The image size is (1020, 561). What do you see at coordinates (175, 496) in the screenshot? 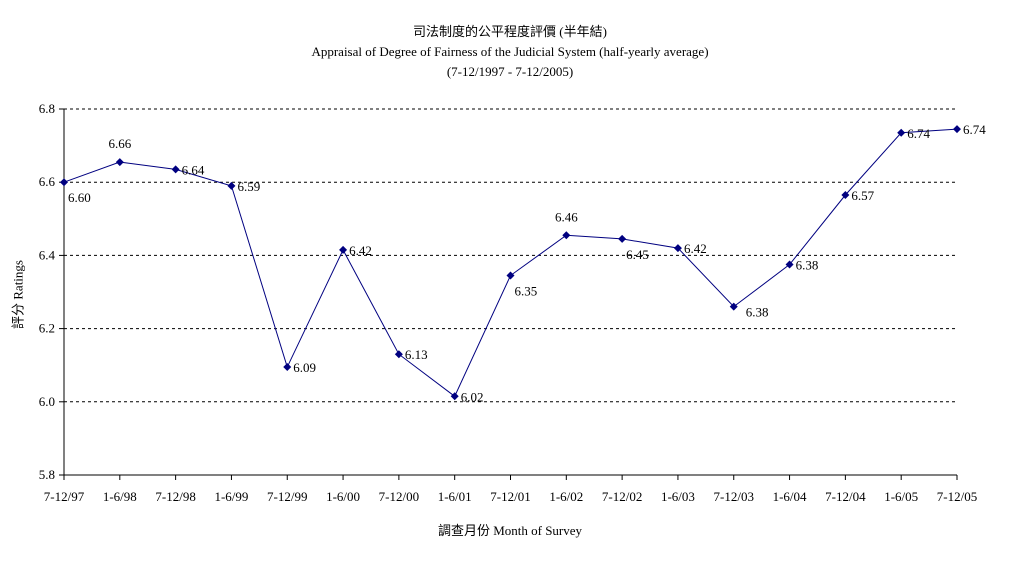
I see `x-tick-label: 7-12/98` at bounding box center [175, 496].